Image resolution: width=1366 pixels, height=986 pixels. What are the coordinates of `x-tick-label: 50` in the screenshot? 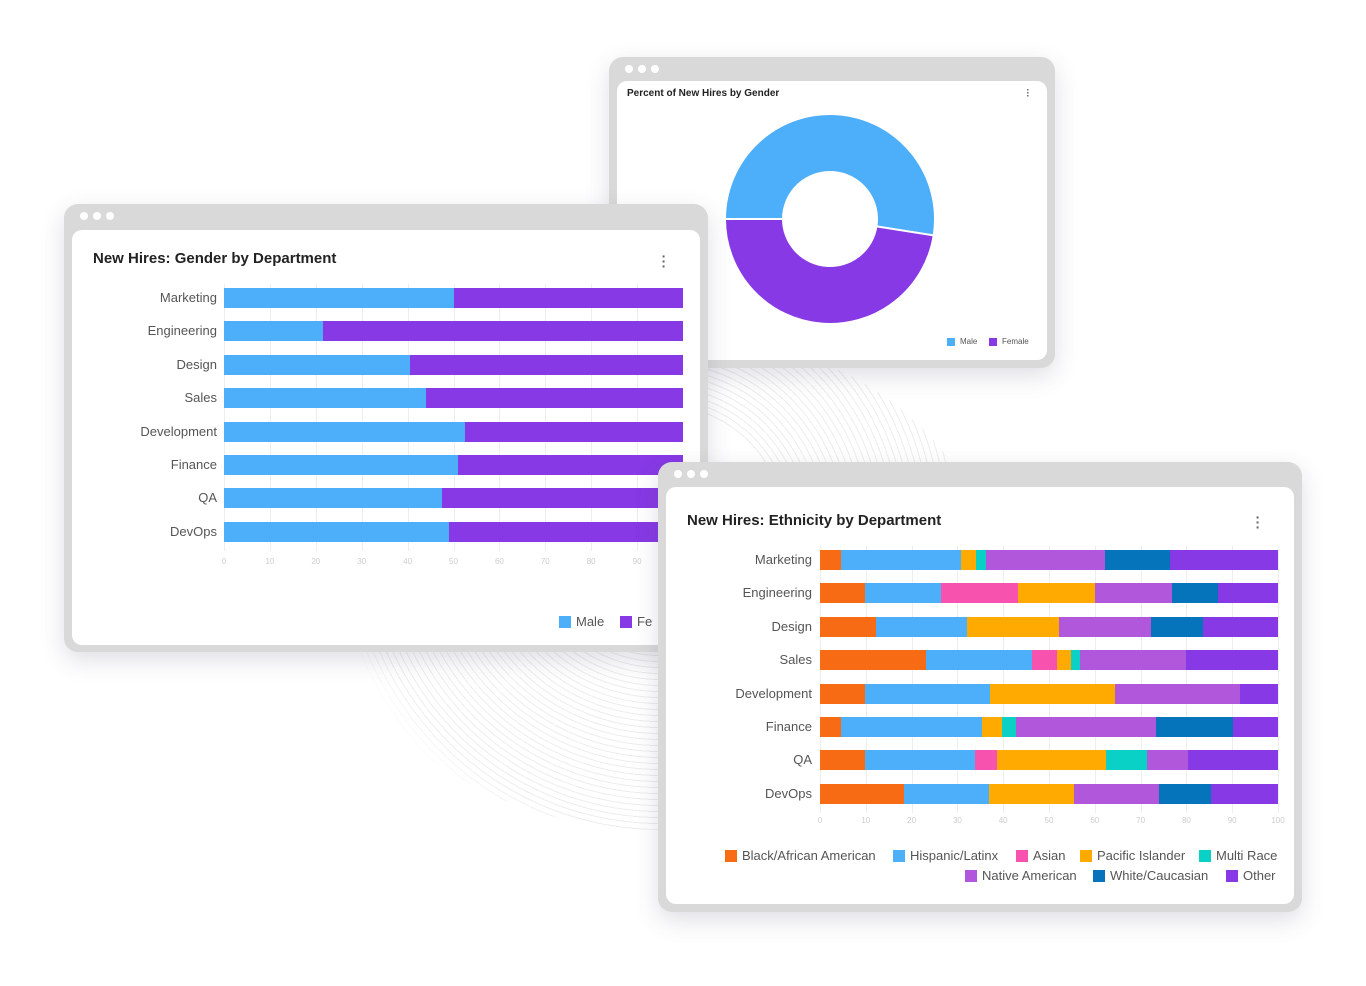 It's located at (453, 561).